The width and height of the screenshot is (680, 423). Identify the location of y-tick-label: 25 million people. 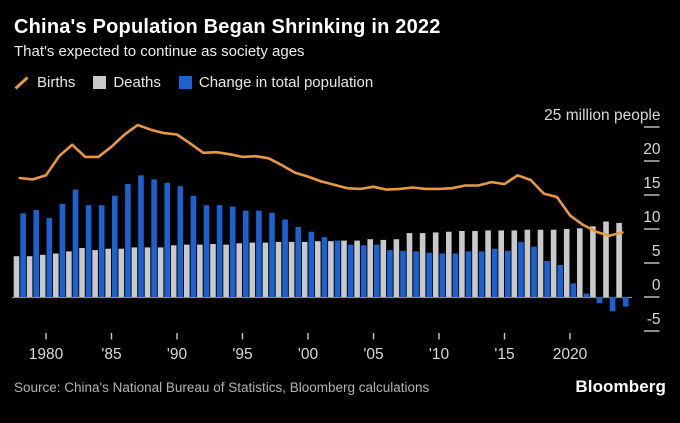
(602, 115).